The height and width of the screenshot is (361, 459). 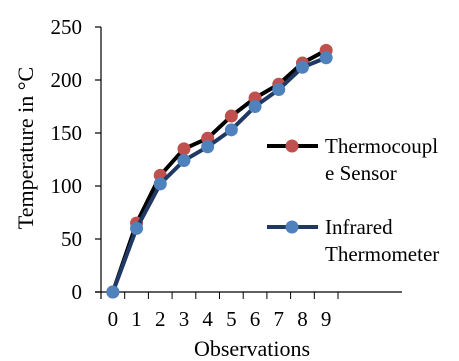 What do you see at coordinates (382, 254) in the screenshot?
I see `legend-label: Thermometer` at bounding box center [382, 254].